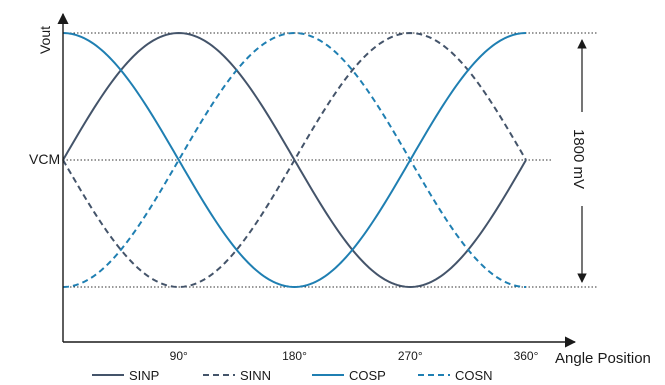 The height and width of the screenshot is (385, 665). Describe the element at coordinates (179, 356) in the screenshot. I see `x-tick-label: 90°` at that location.